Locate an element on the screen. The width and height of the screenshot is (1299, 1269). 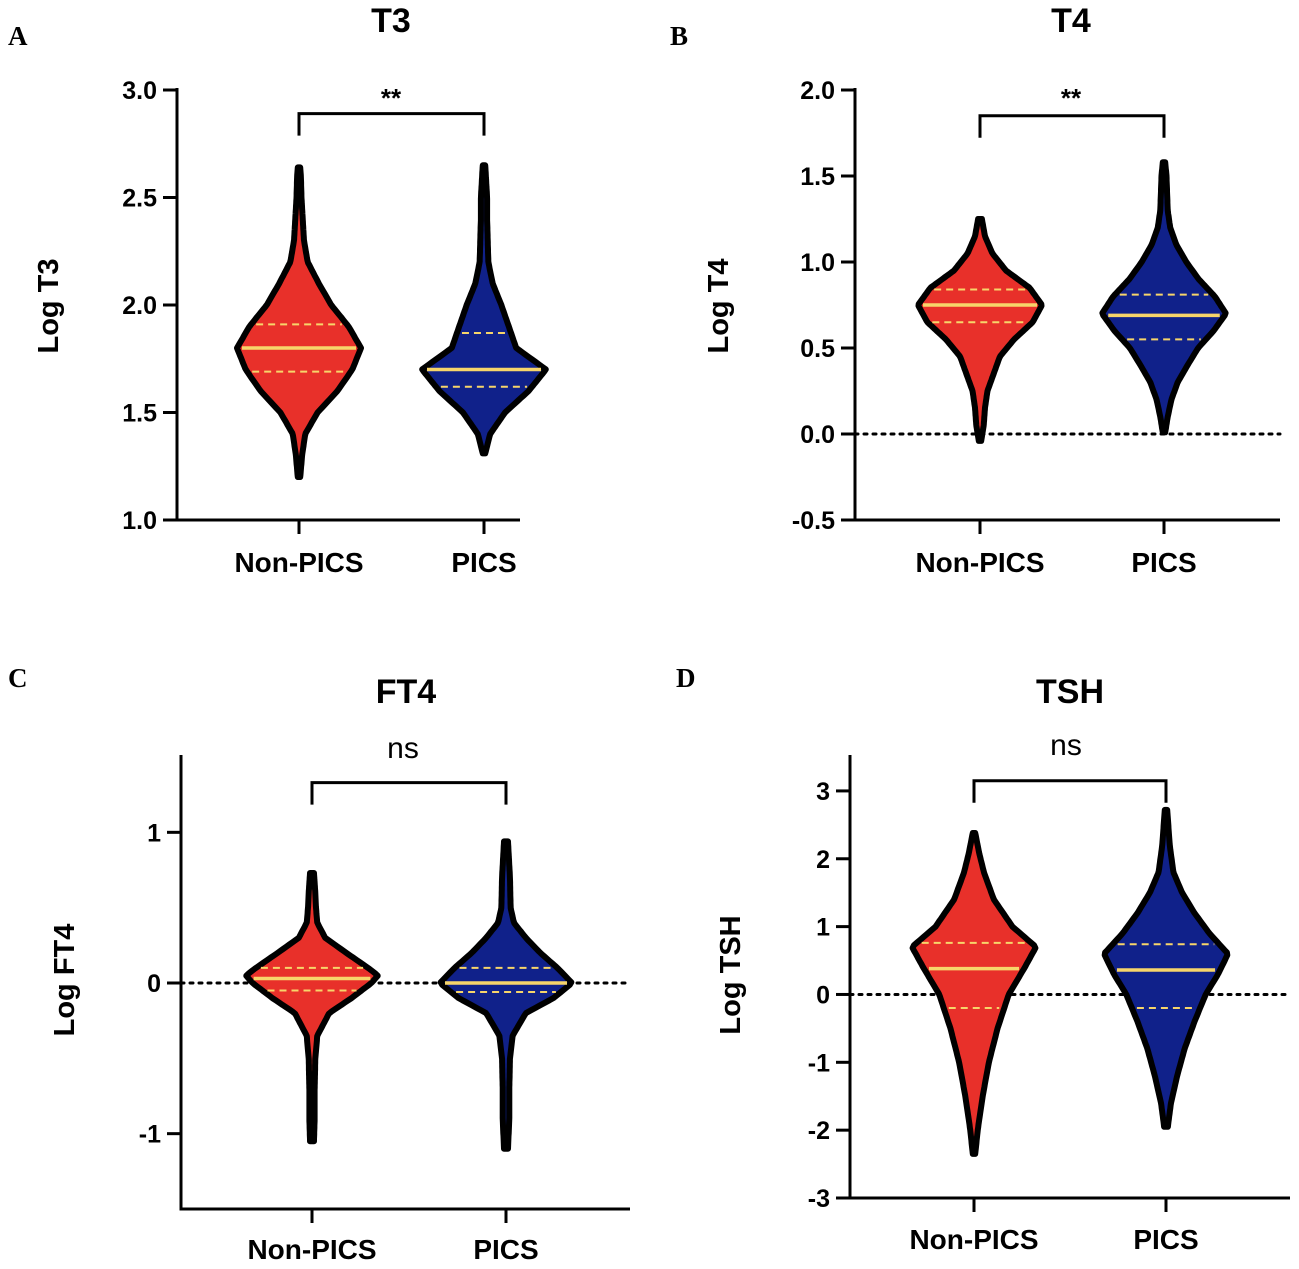
panel-letter-a: A is located at coordinates (18, 36).